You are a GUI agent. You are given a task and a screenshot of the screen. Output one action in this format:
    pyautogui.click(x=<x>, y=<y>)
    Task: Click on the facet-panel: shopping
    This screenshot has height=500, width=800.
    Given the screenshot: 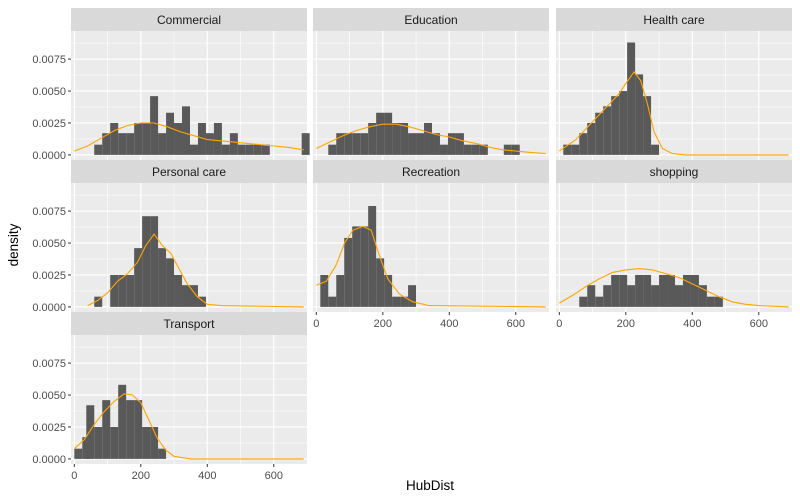 What is the action you would take?
    pyautogui.click(x=674, y=236)
    